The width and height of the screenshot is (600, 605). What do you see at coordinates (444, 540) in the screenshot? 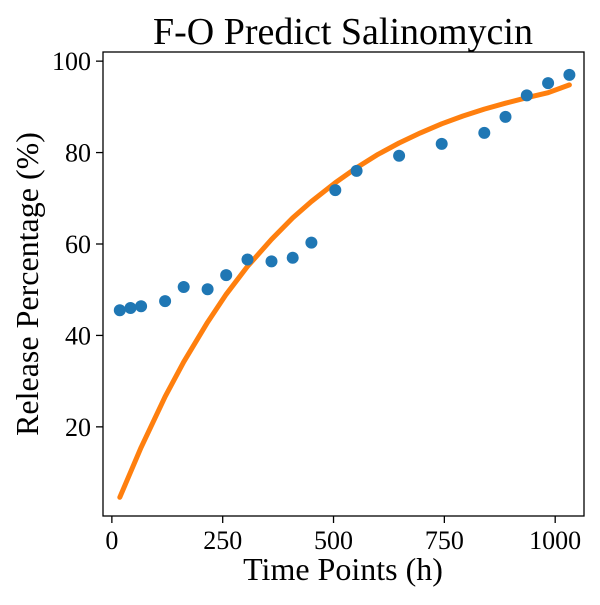
I see `x-tick-label: 750` at bounding box center [444, 540].